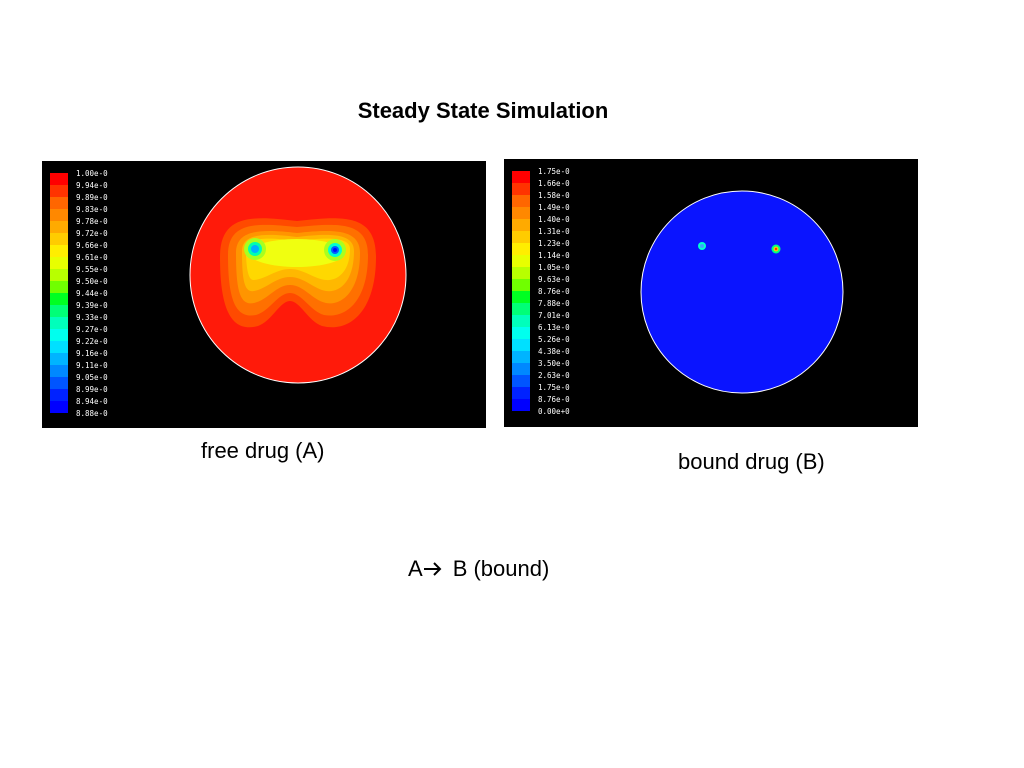 The image size is (1024, 768). Describe the element at coordinates (438, 569) in the screenshot. I see `right-arrow-icon` at that location.